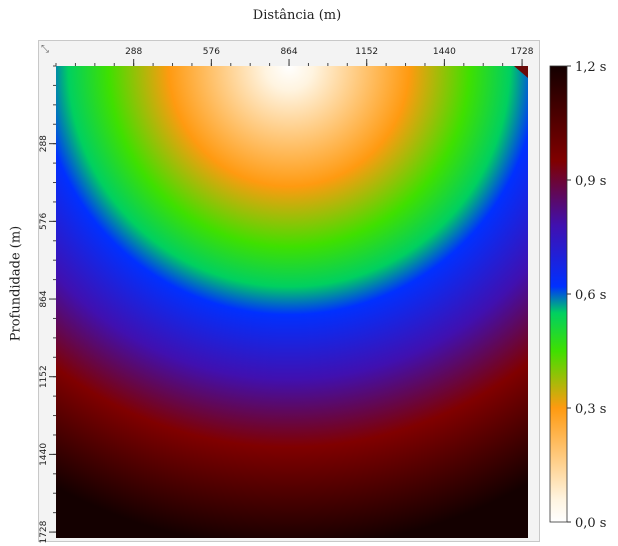 The width and height of the screenshot is (618, 546). Describe the element at coordinates (297, 15) in the screenshot. I see `x-axis-title: Distância (m)` at that location.